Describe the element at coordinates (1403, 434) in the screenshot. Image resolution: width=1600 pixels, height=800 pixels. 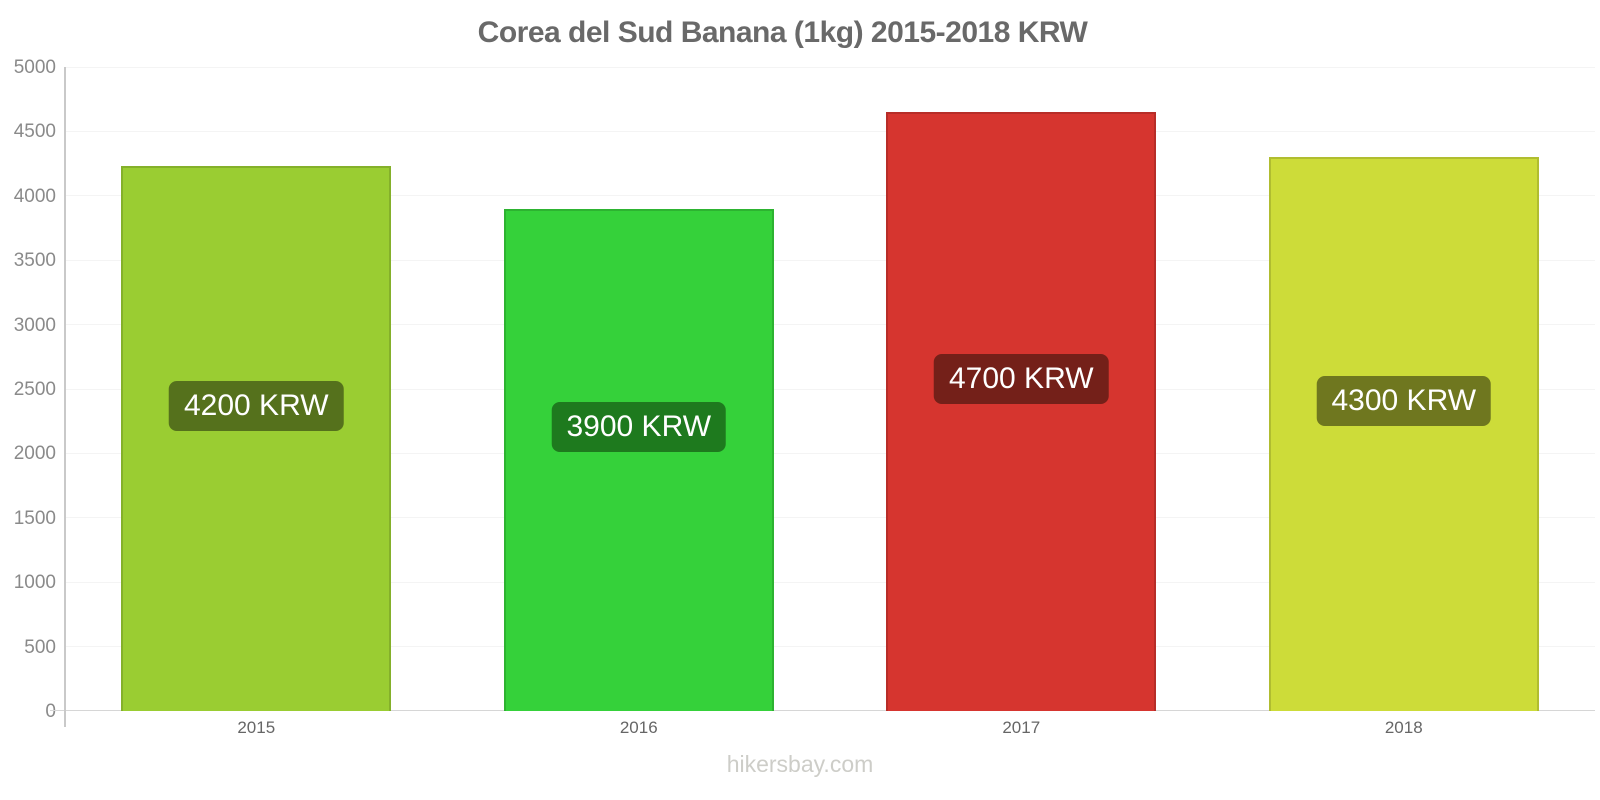
I see `bar-2018` at that location.